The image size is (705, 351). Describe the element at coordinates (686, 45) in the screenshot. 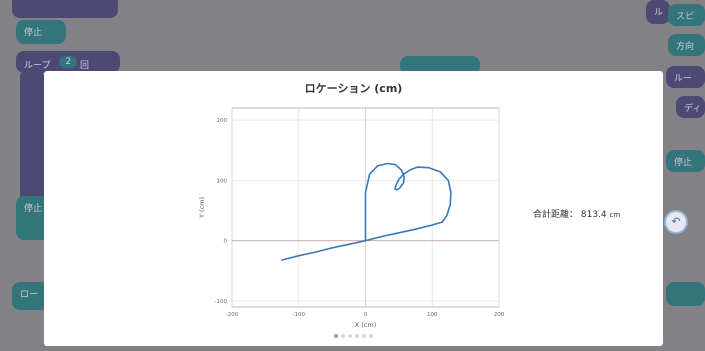

I see `code-block: 方向` at that location.